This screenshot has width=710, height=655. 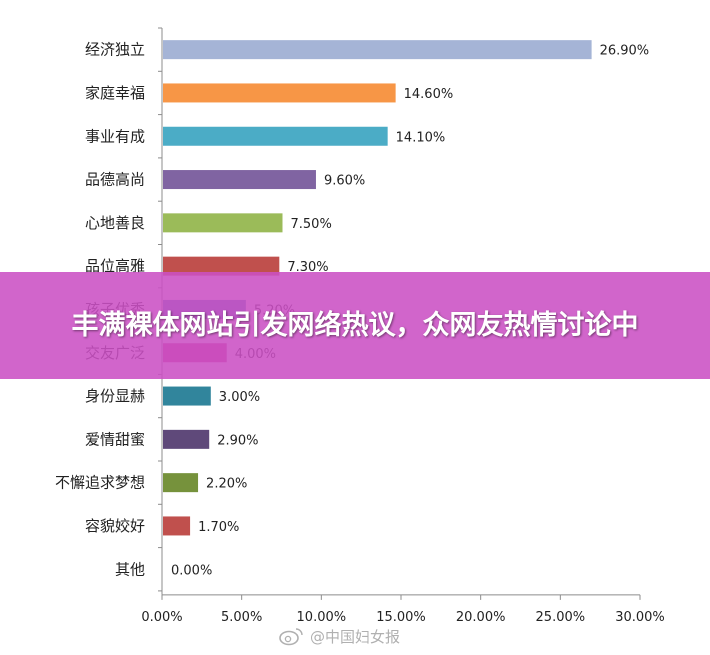 I want to click on category-label-4: 心地善良, so click(x=115, y=223).